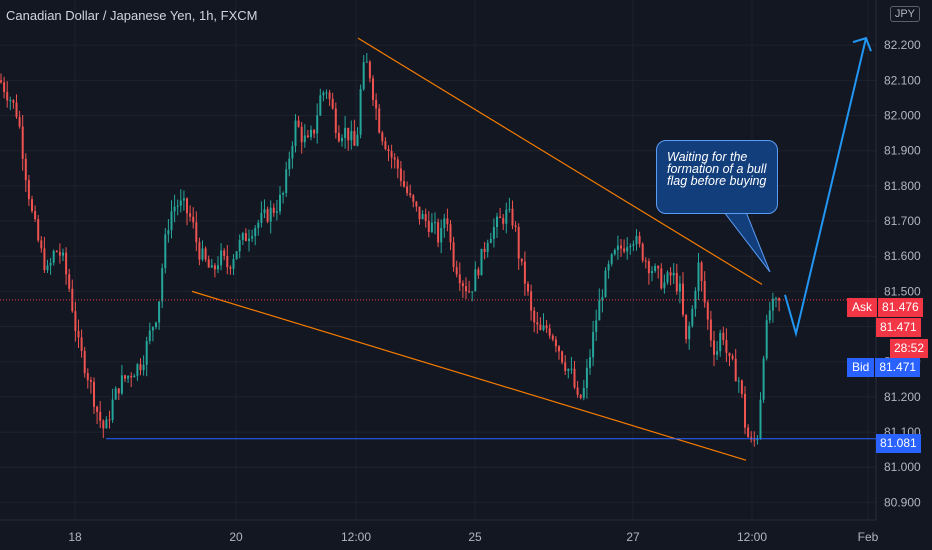 This screenshot has width=932, height=550. I want to click on y-tick-label: 80.900, so click(902, 502).